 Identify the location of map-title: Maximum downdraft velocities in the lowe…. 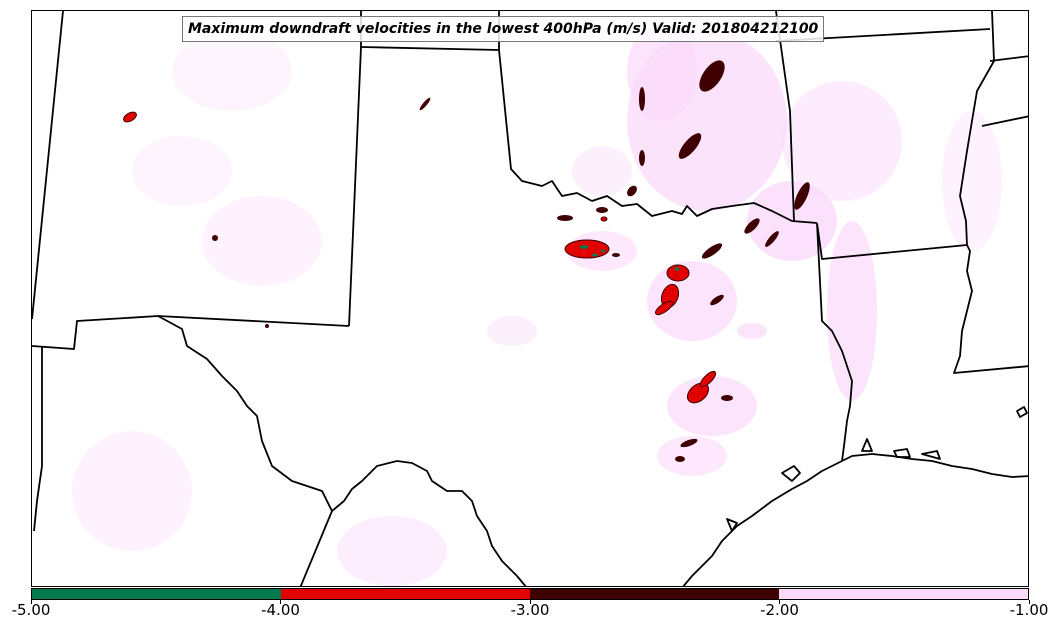
(503, 29).